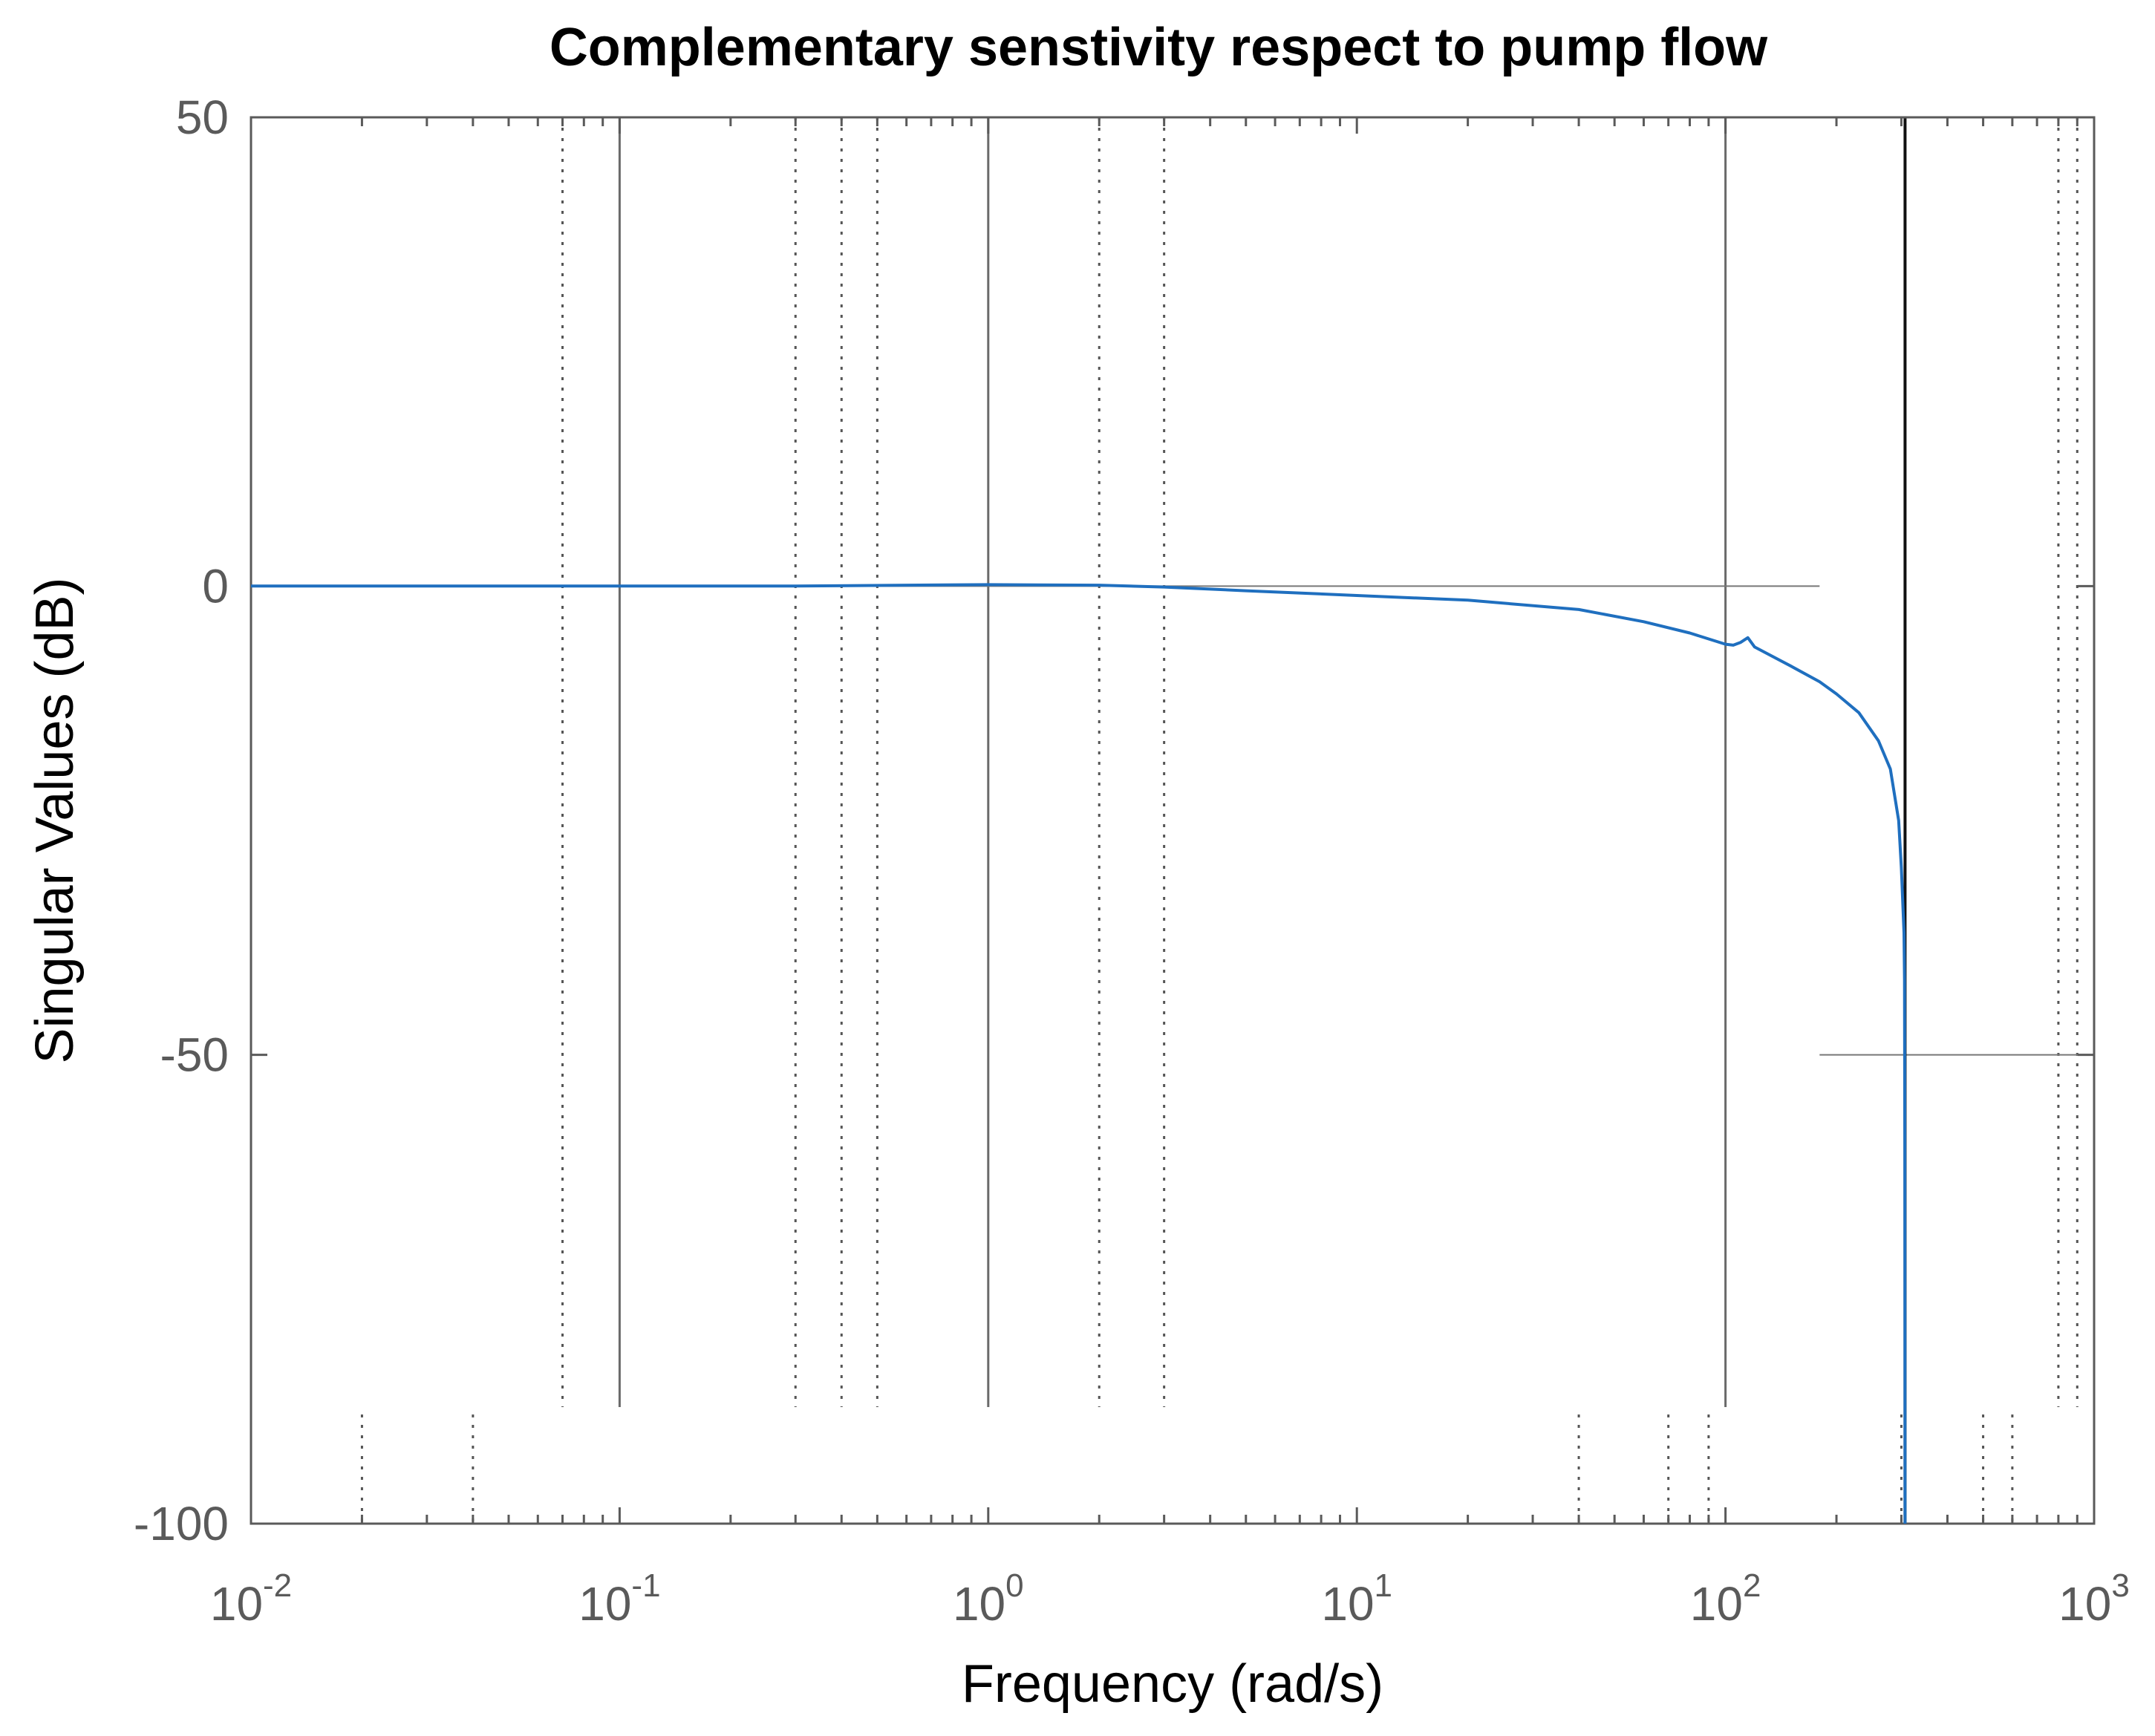 The image size is (2155, 1736). I want to click on x-tick-exponent: -2, so click(277, 1585).